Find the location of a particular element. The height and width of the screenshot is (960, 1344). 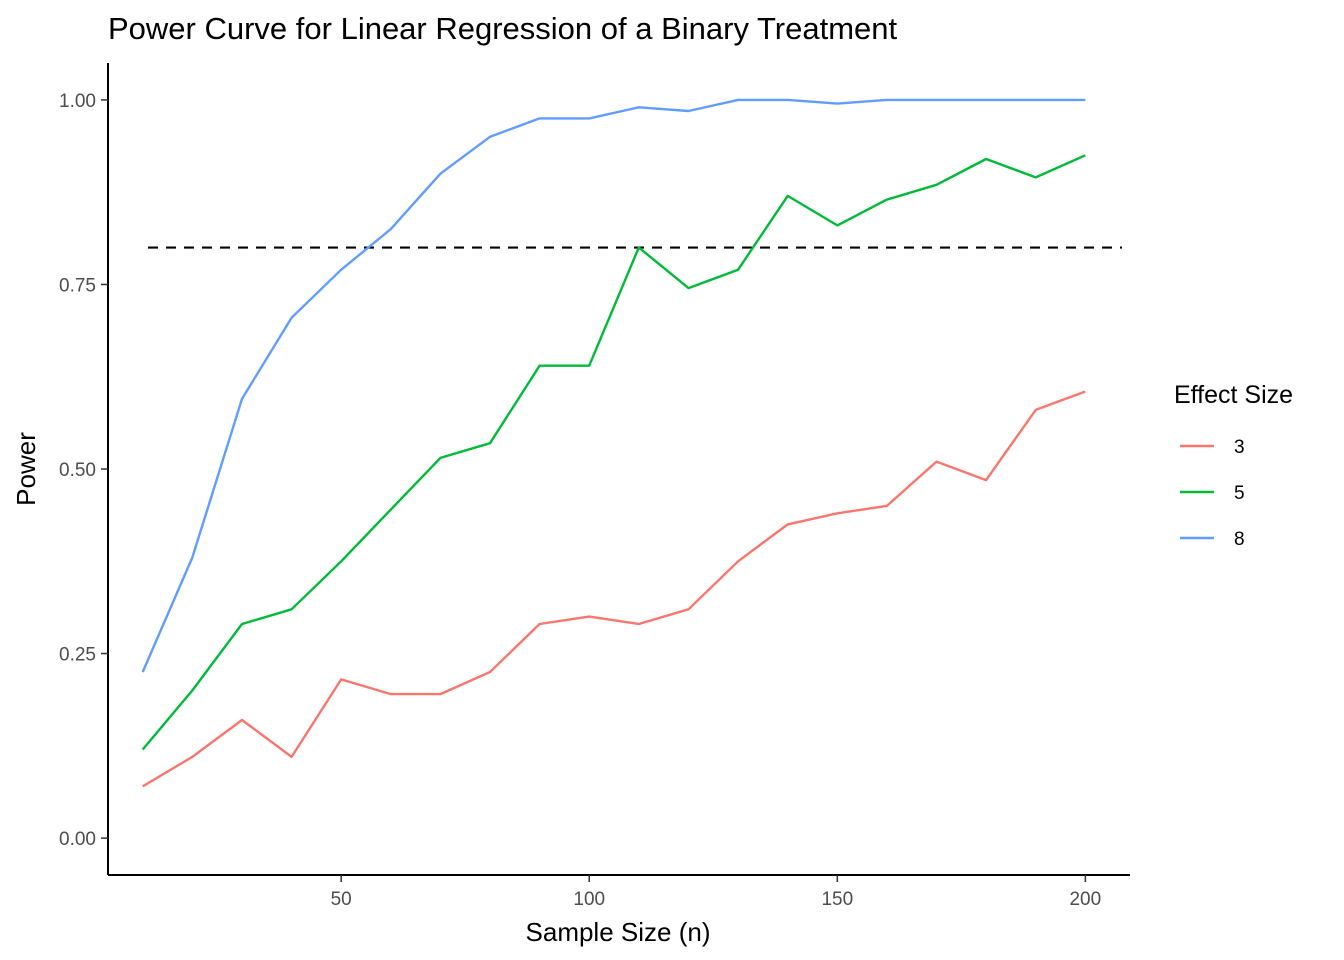

y-tick-label: 0.25 is located at coordinates (77, 655).